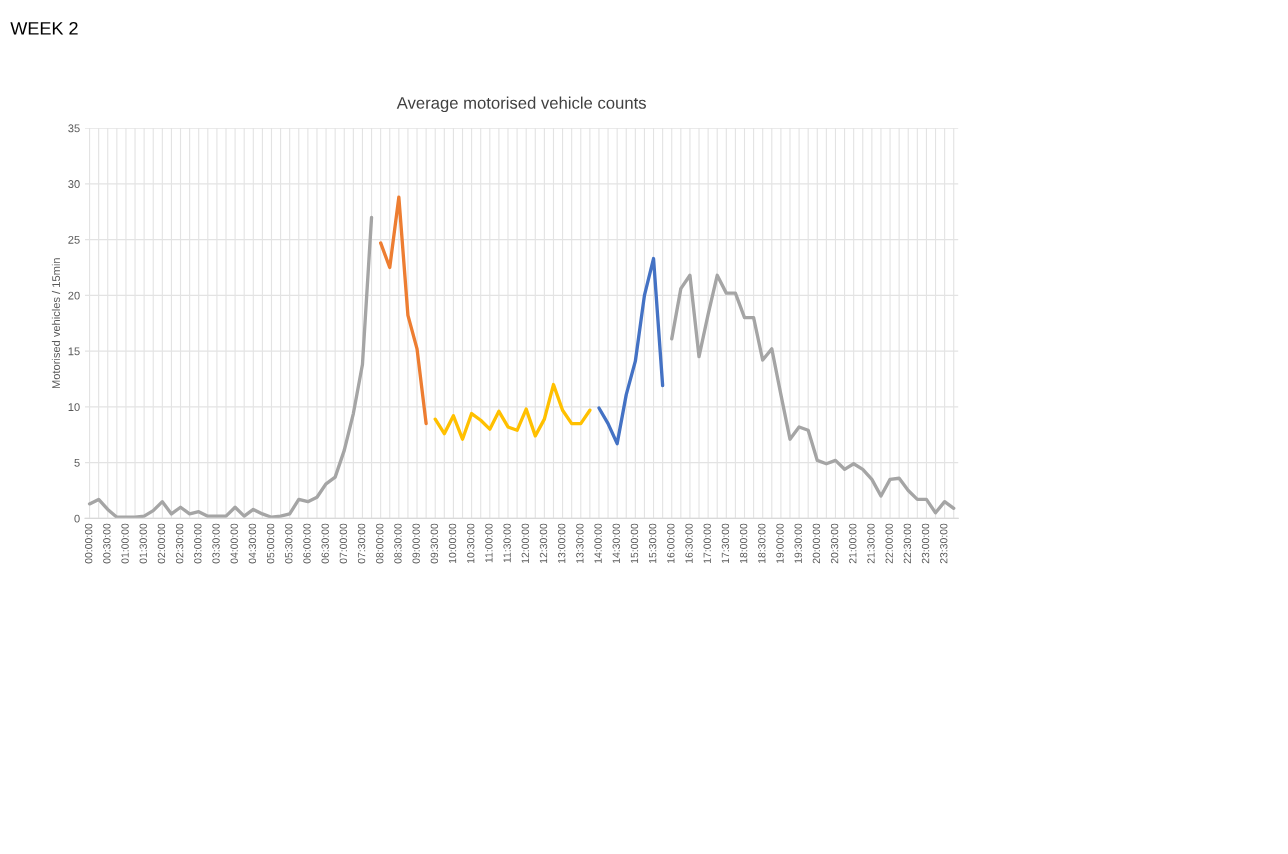 The height and width of the screenshot is (854, 1288). Describe the element at coordinates (944, 543) in the screenshot. I see `x-tick-label: 23:30:00` at that location.